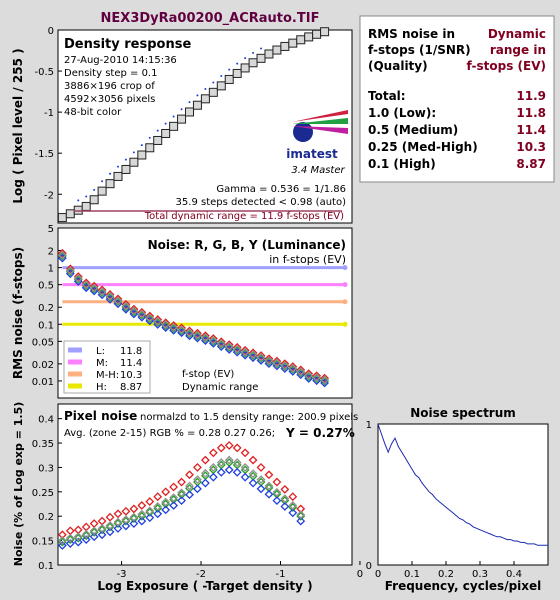  What do you see at coordinates (448, 570) in the screenshot?
I see `spectrum-x-ticks: 0 0.1 0.2 0.3 0.4` at bounding box center [448, 570].